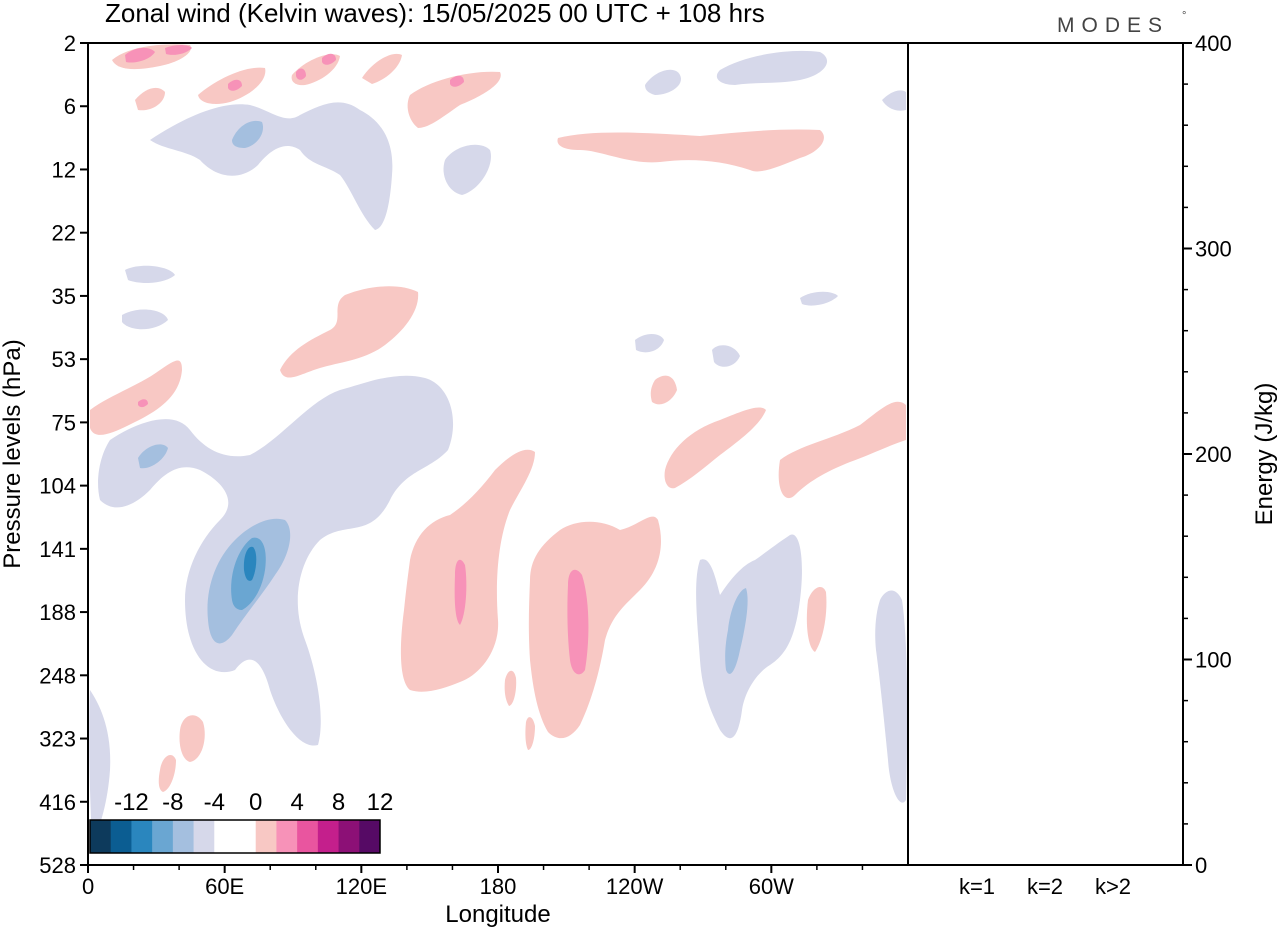  Describe the element at coordinates (467, 570) in the screenshot. I see `positive-region-180-column` at that location.